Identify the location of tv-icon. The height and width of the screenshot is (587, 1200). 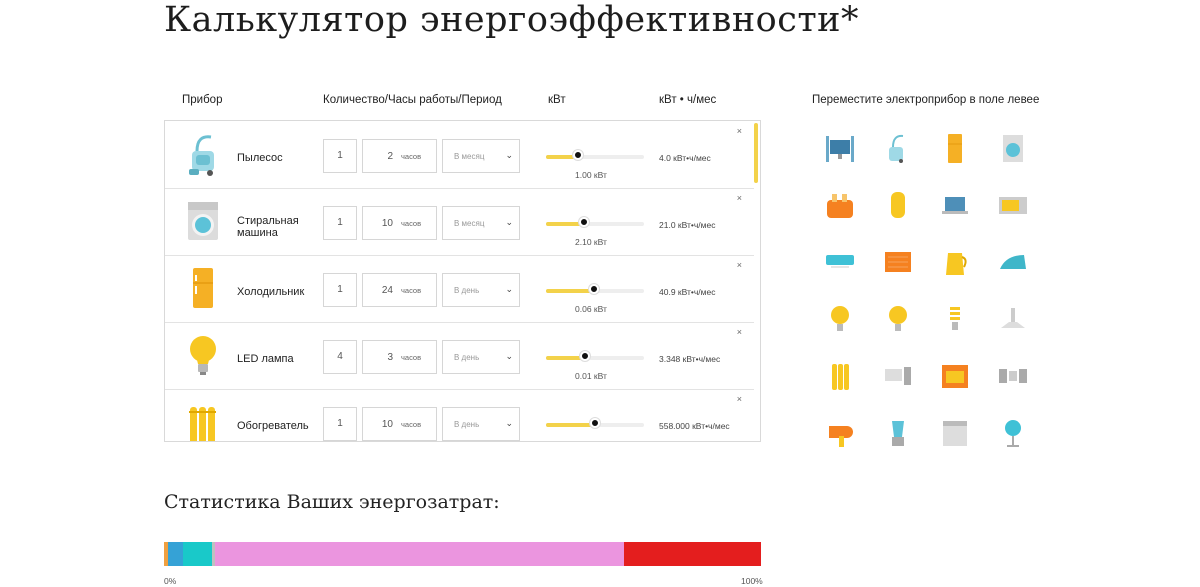
(840, 148).